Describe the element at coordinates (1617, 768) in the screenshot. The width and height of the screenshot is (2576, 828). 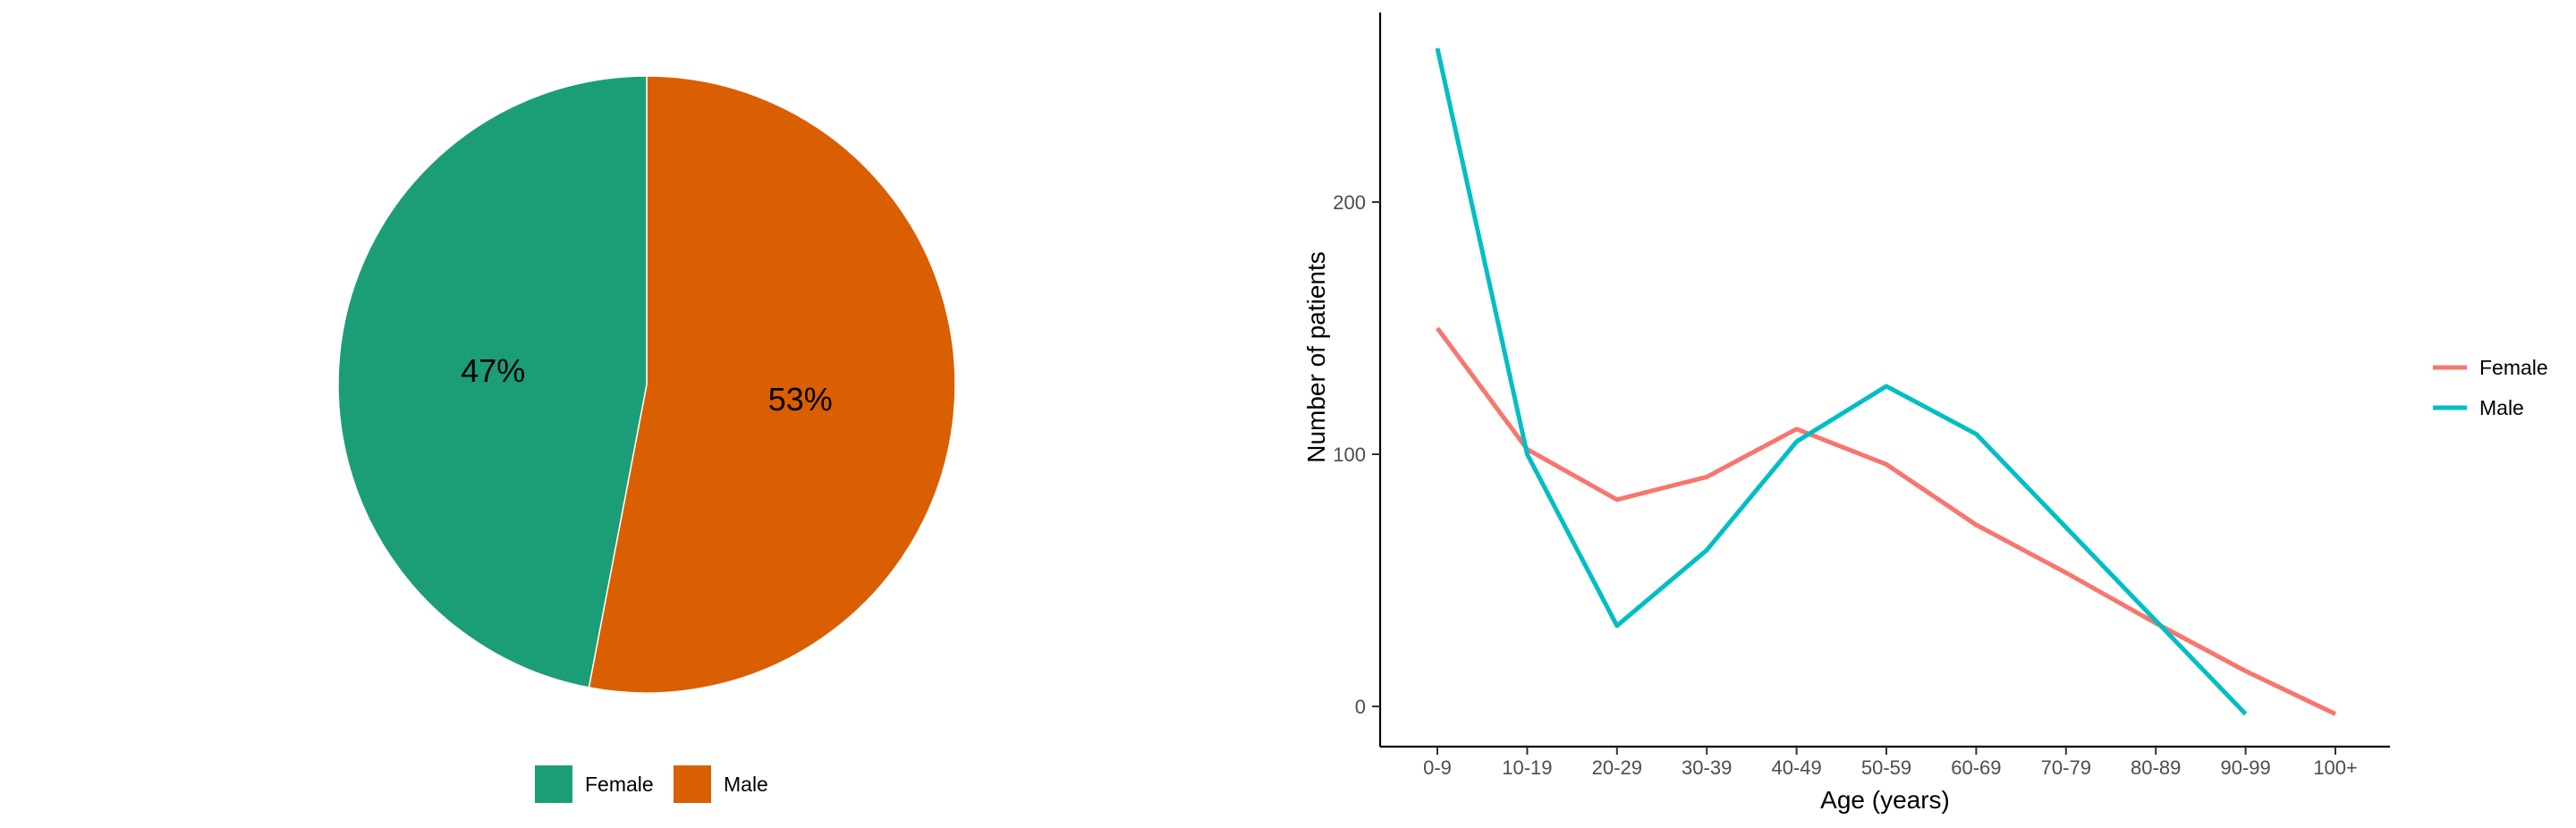
I see `x-tick-label: 20-29` at that location.